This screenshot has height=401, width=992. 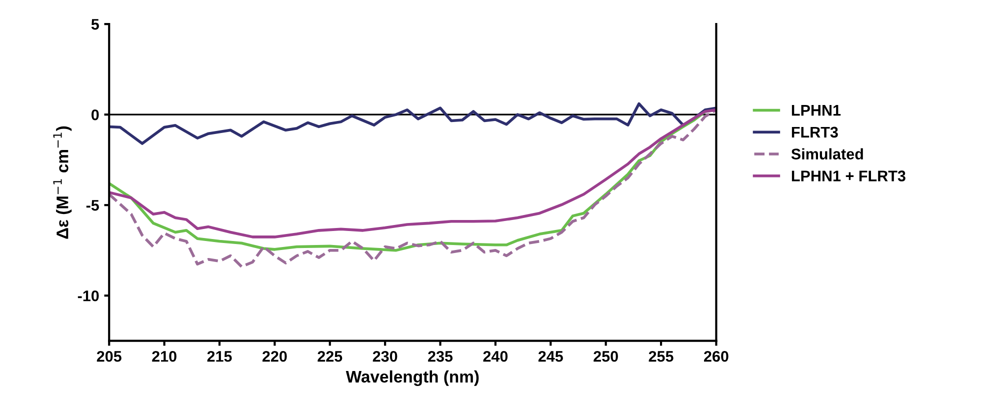 What do you see at coordinates (109, 356) in the screenshot?
I see `x-tick-label: 205` at bounding box center [109, 356].